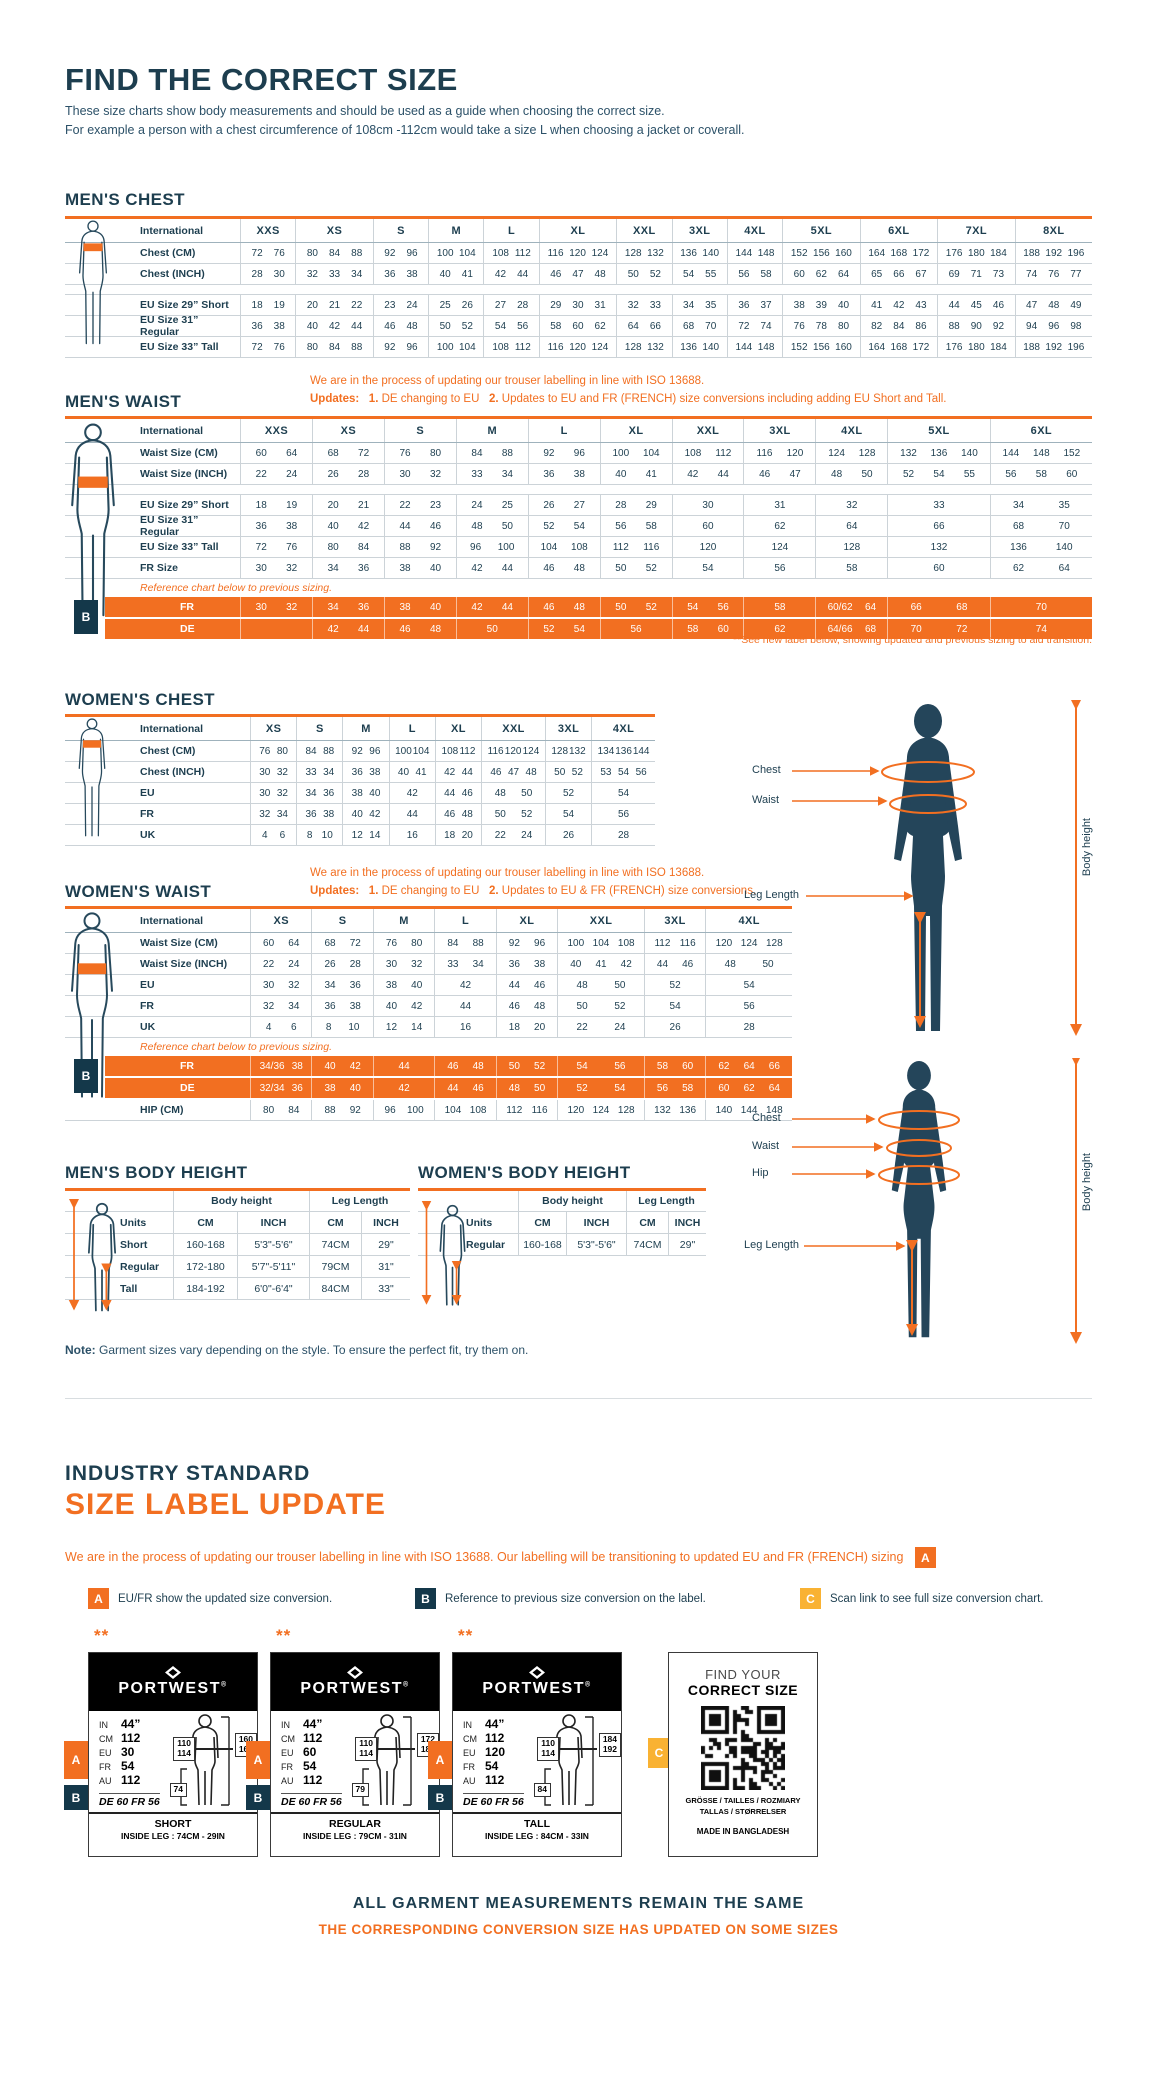  Describe the element at coordinates (481, 1766) in the screenshot. I see `label-measure-row: FR 54` at that location.